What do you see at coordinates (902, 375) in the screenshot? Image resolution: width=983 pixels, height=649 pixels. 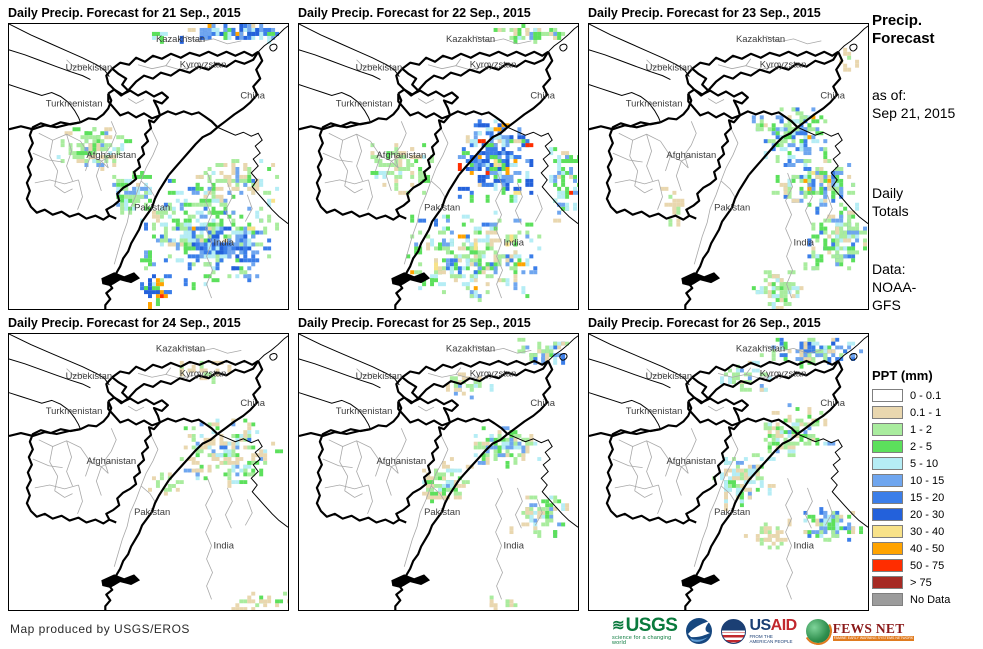 I see `legend-title: PPT (mm)` at bounding box center [902, 375].